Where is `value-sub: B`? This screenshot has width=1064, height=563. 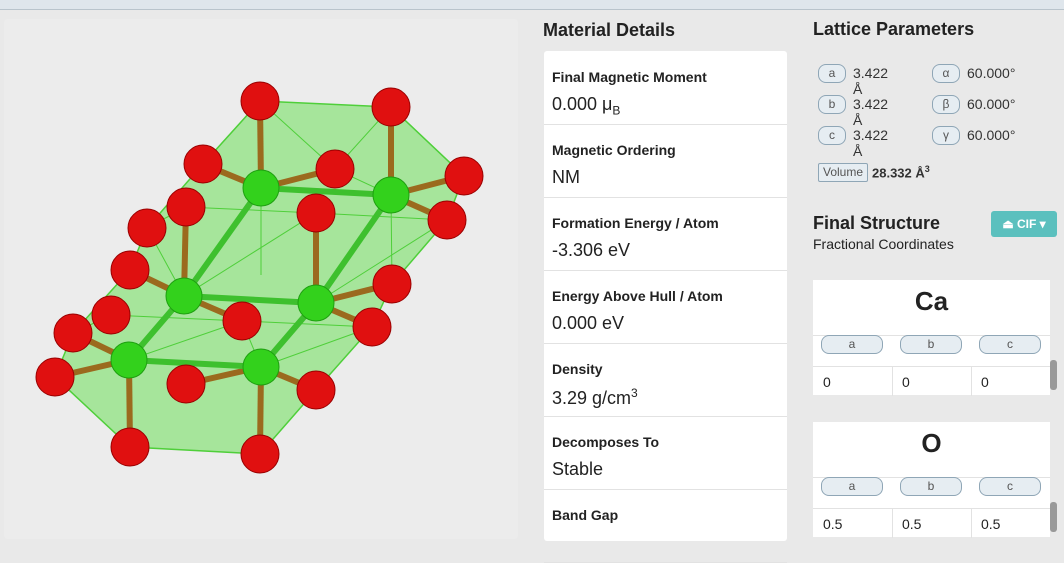
value-sub: B is located at coordinates (616, 110).